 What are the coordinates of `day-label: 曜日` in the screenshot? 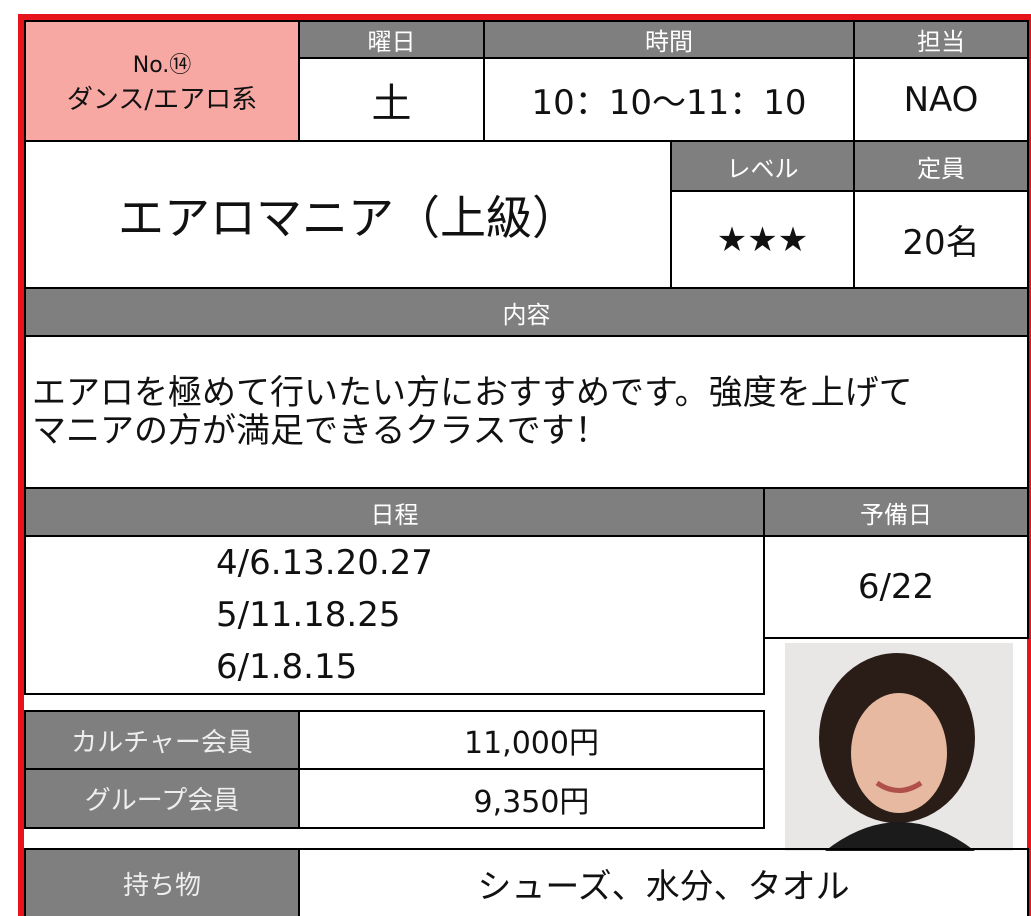 It's located at (391, 39).